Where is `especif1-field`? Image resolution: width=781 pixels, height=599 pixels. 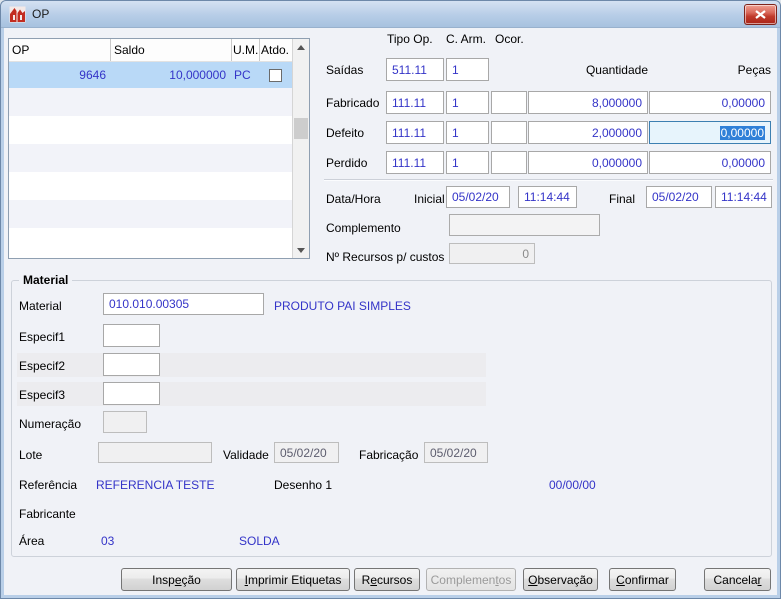
especif1-field is located at coordinates (131, 335).